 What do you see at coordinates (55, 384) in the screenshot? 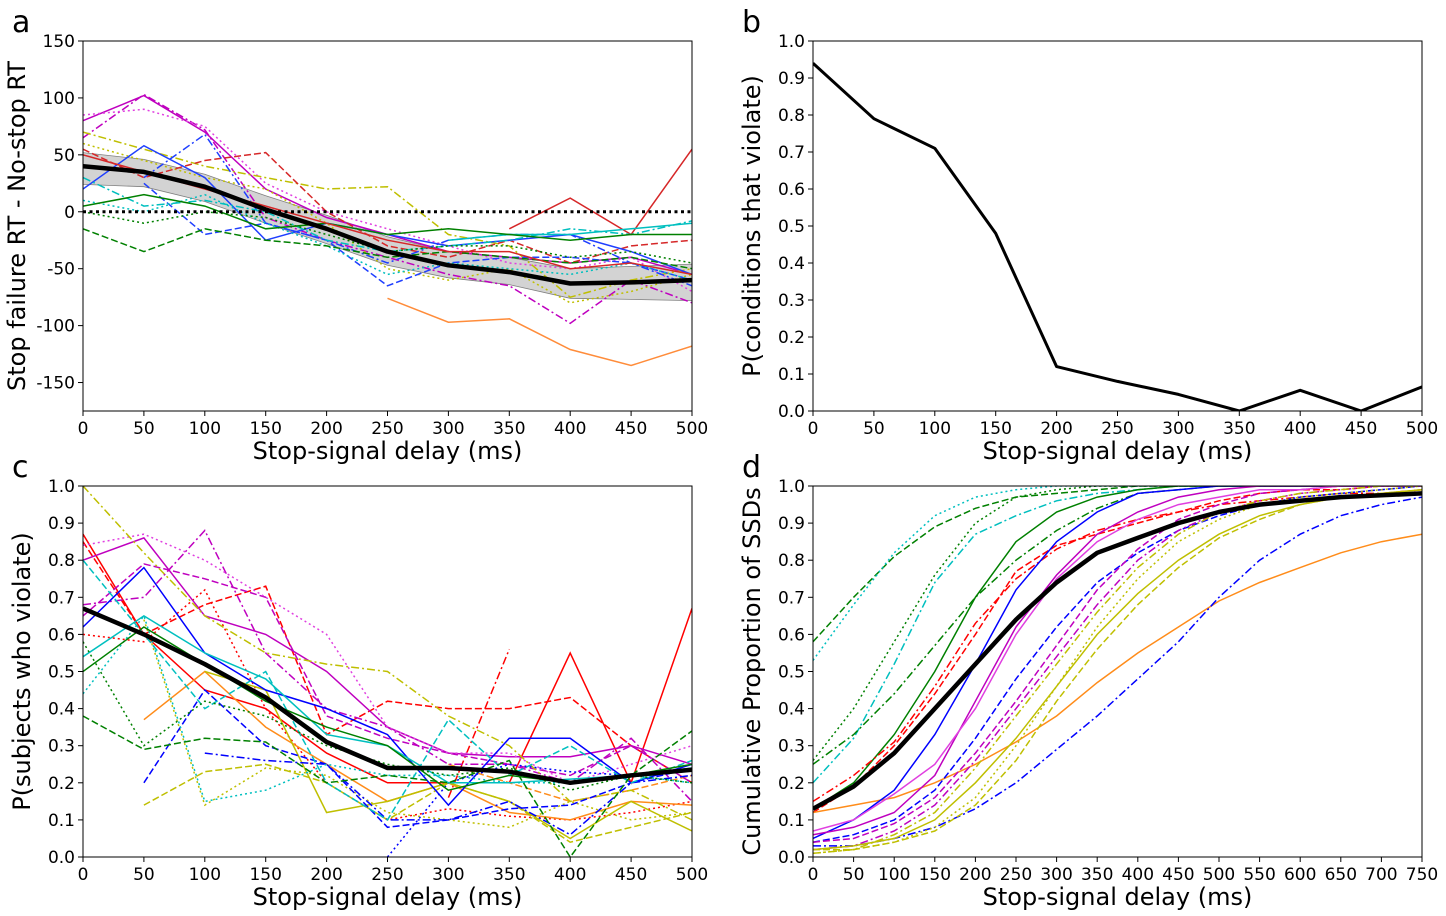
I see `y-tick-label: -150` at bounding box center [55, 384].